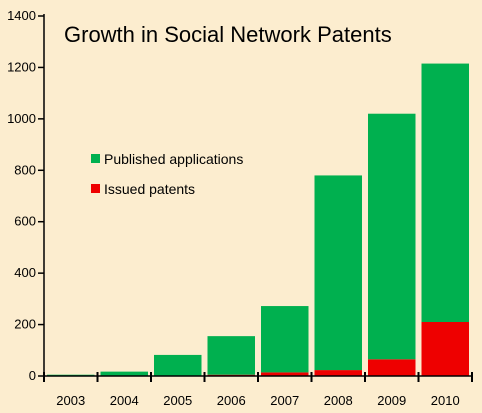 This screenshot has height=413, width=482. I want to click on x-tick-label: 2003, so click(70, 400).